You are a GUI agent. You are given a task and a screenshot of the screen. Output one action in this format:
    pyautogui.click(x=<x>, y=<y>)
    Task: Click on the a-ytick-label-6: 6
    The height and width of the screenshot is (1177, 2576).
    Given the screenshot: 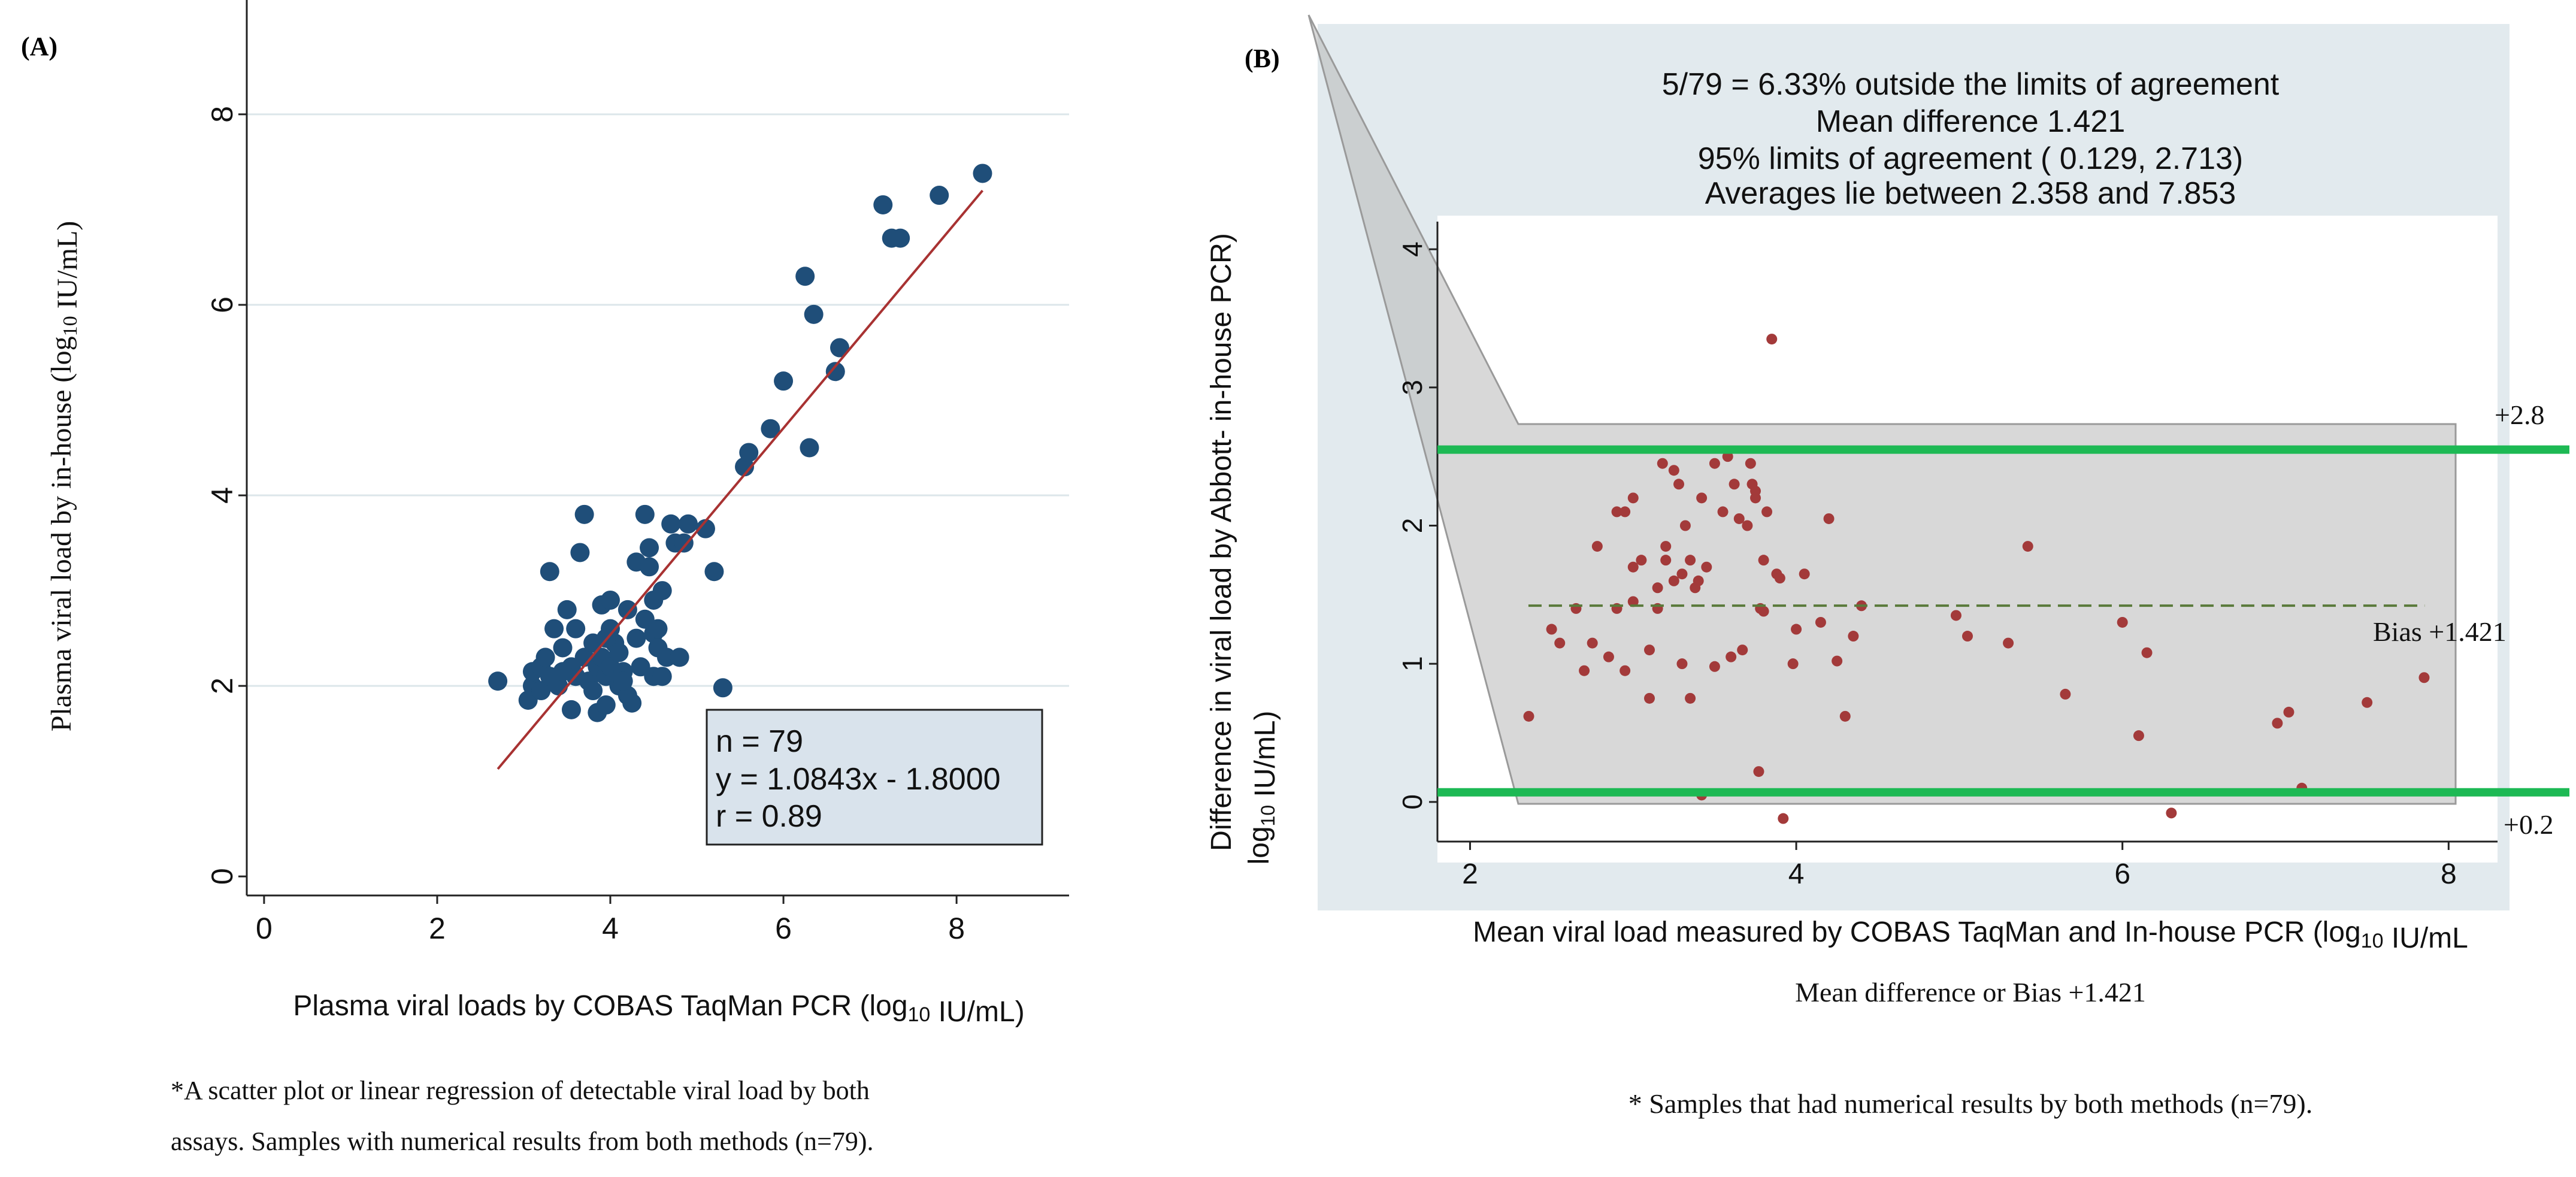 What is the action you would take?
    pyautogui.click(x=222, y=304)
    